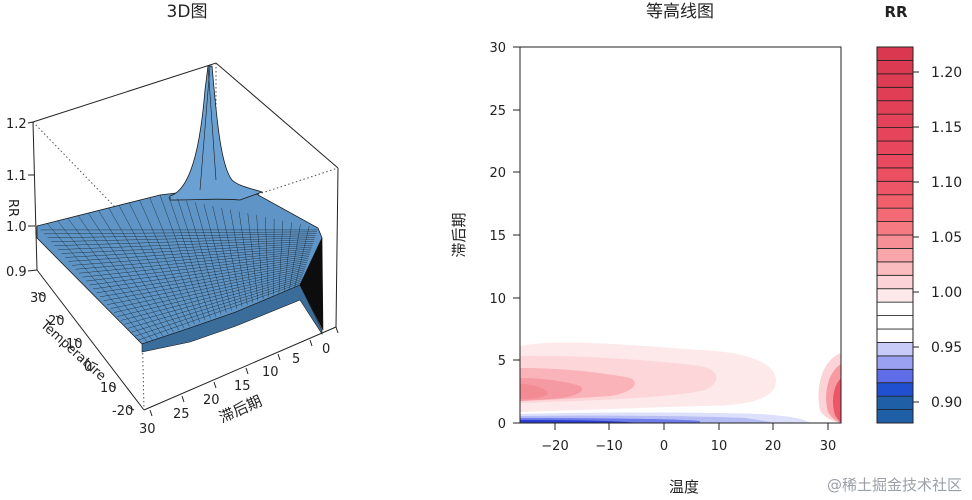  What do you see at coordinates (828, 446) in the screenshot?
I see `x-tick-label: 30` at bounding box center [828, 446].